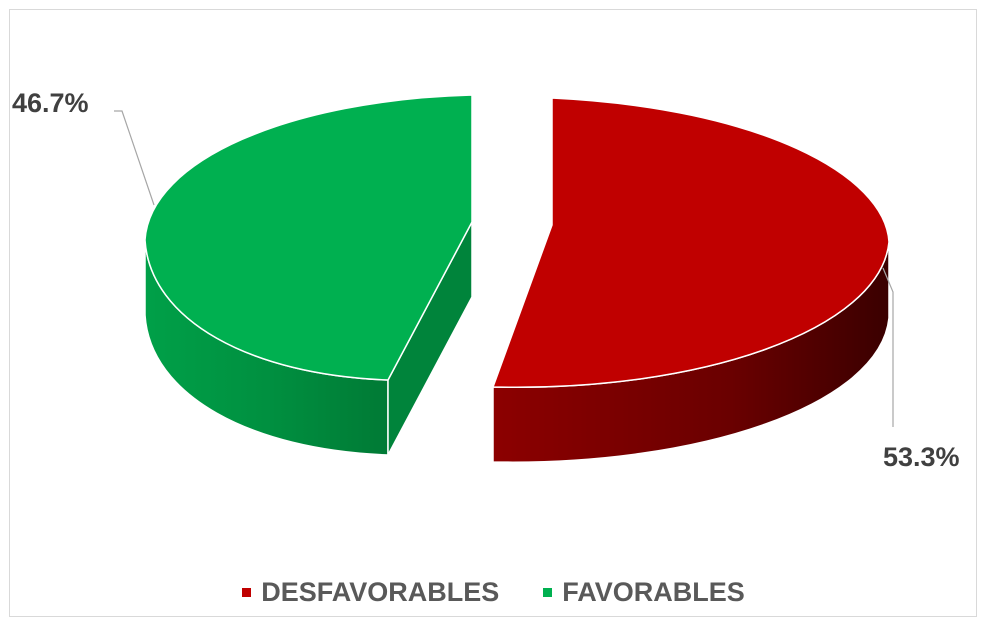 The width and height of the screenshot is (987, 626). I want to click on leader-line-favorables, so click(134, 158).